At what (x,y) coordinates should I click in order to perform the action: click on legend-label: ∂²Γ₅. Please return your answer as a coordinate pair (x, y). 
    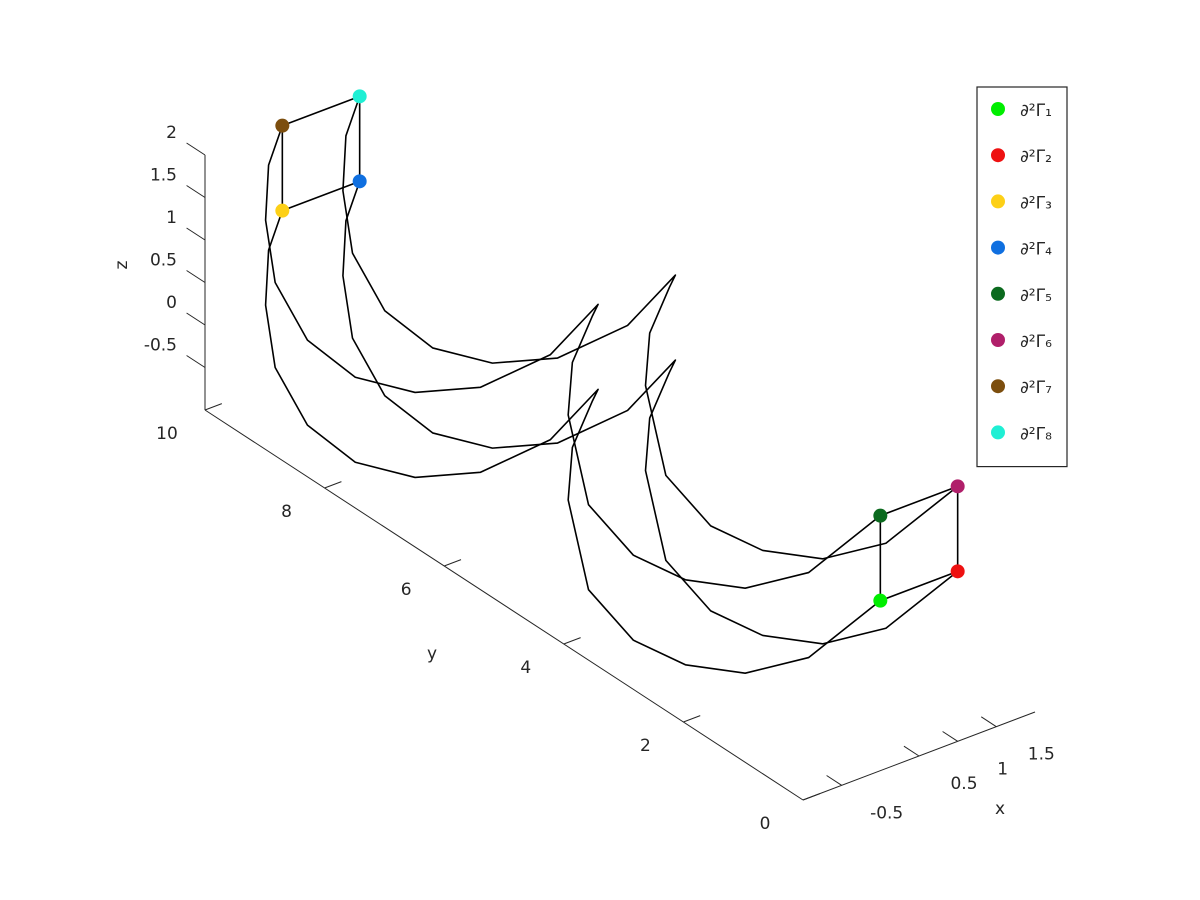
    Looking at the image, I should click on (1036, 296).